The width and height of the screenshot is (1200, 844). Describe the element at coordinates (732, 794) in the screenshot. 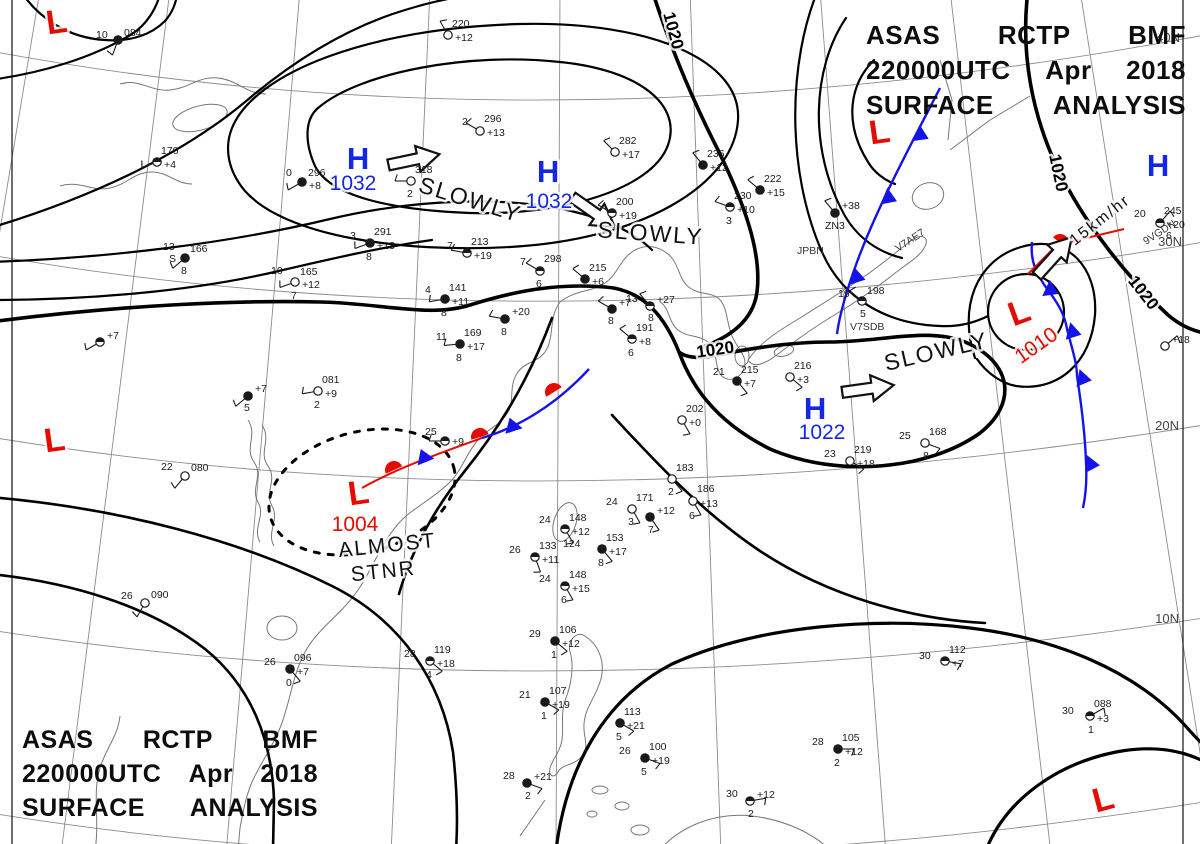

I see `station-value: 30` at that location.